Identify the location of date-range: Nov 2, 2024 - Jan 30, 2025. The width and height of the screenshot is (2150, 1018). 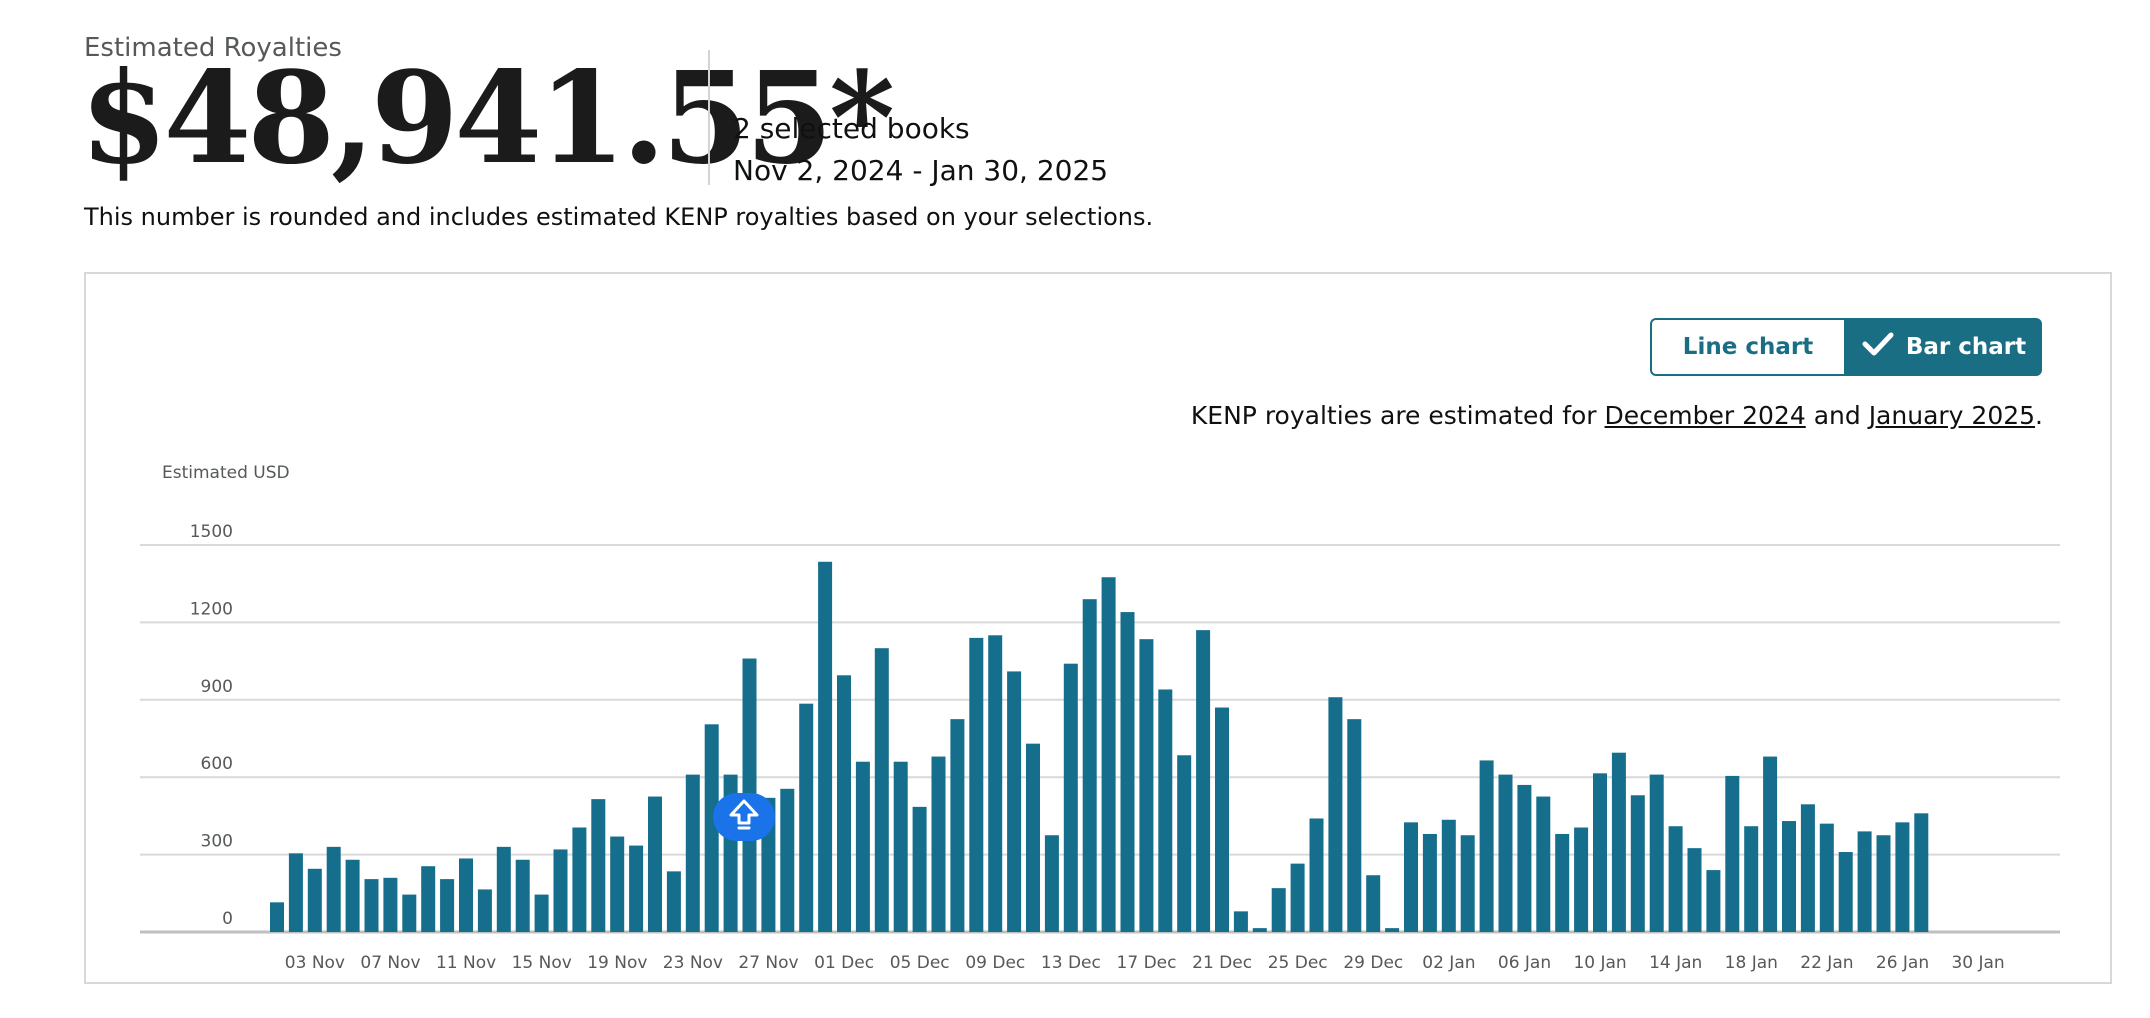
(921, 170).